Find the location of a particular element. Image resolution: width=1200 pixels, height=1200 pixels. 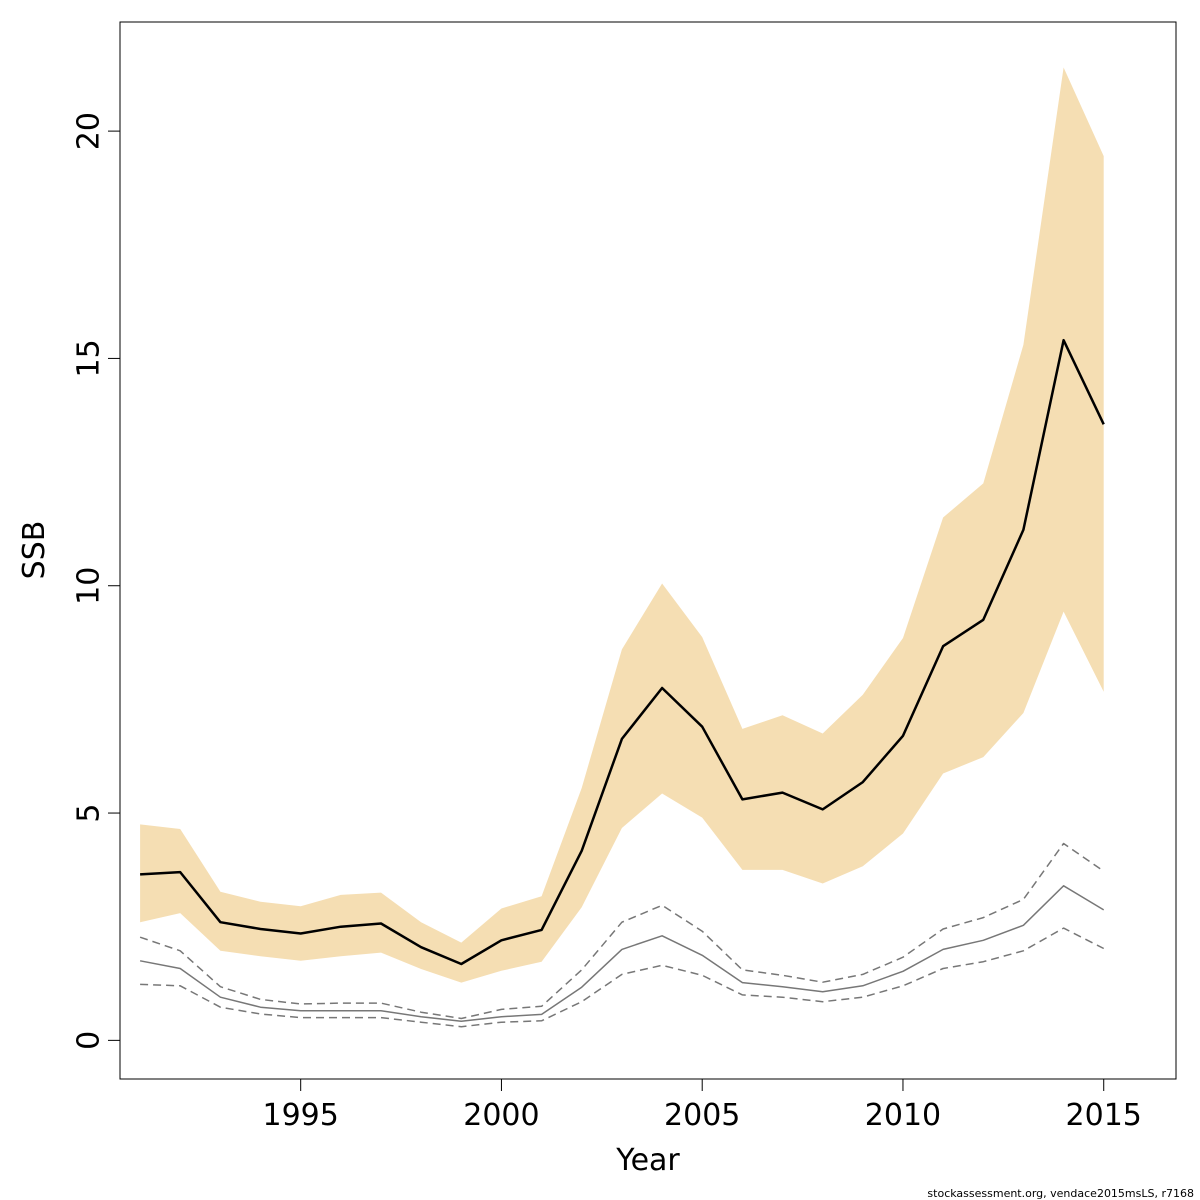

secondary-lower-dashed-line is located at coordinates (622, 977).